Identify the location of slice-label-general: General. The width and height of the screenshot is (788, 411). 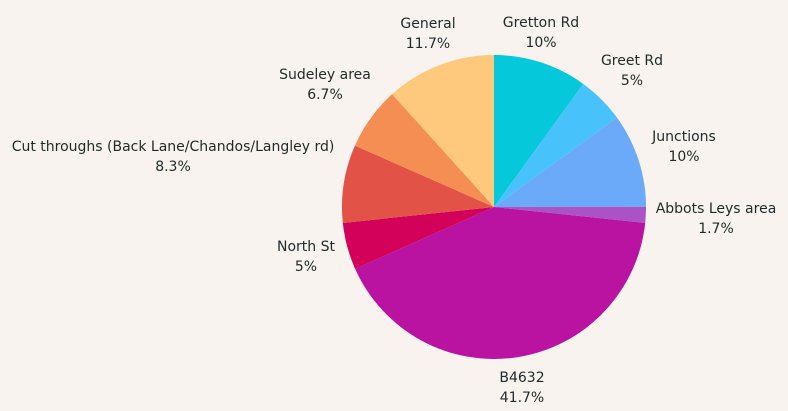
(427, 24).